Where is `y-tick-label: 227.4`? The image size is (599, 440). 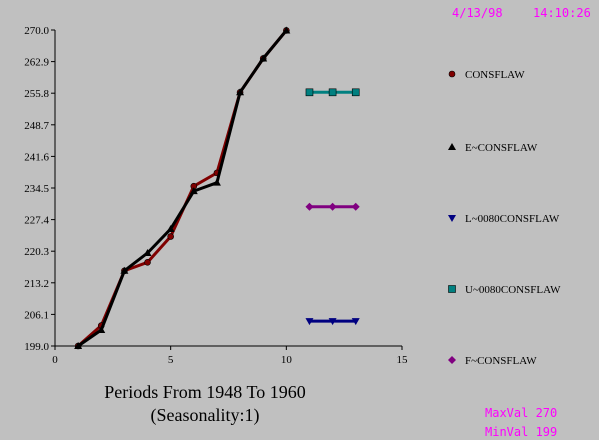
y-tick-label: 227.4 is located at coordinates (36, 221).